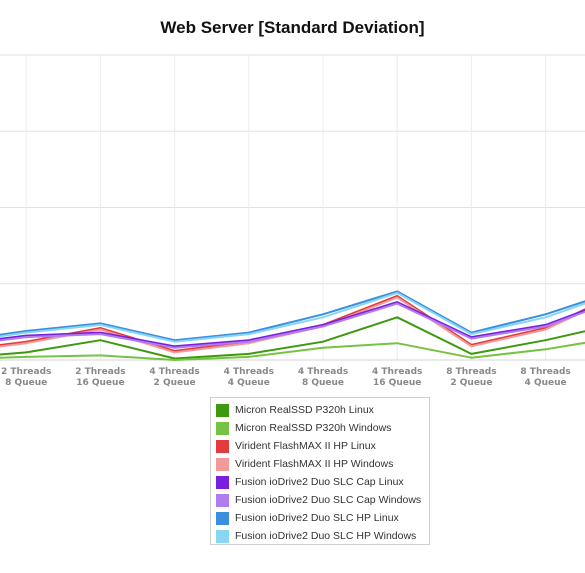 The image size is (585, 573). I want to click on legend-item: Fusion ioDrive2 Duo SLC Cap Windows, so click(322, 500).